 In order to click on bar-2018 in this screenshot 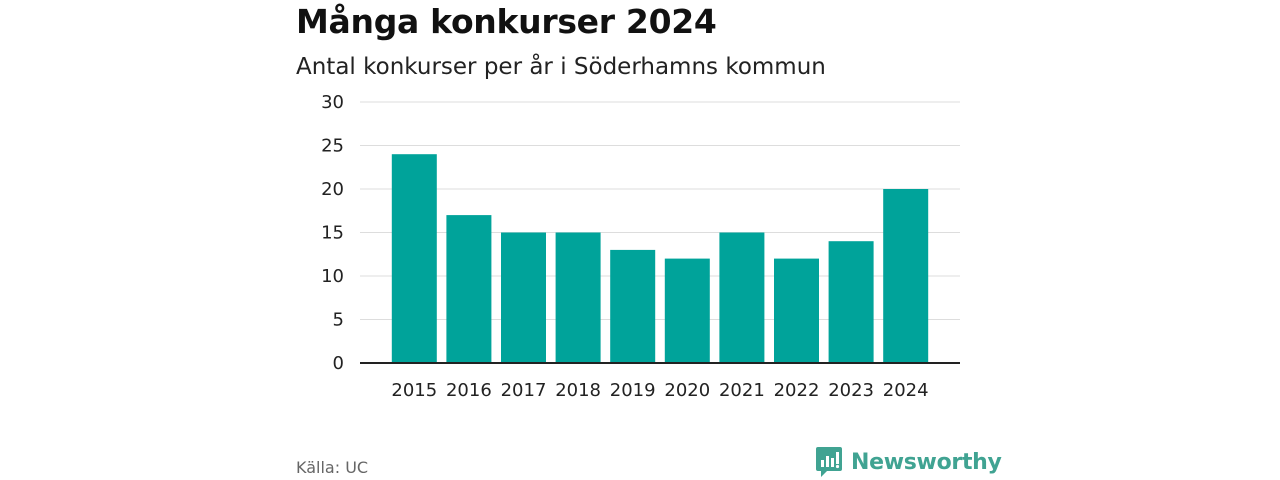, I will do `click(578, 297)`.